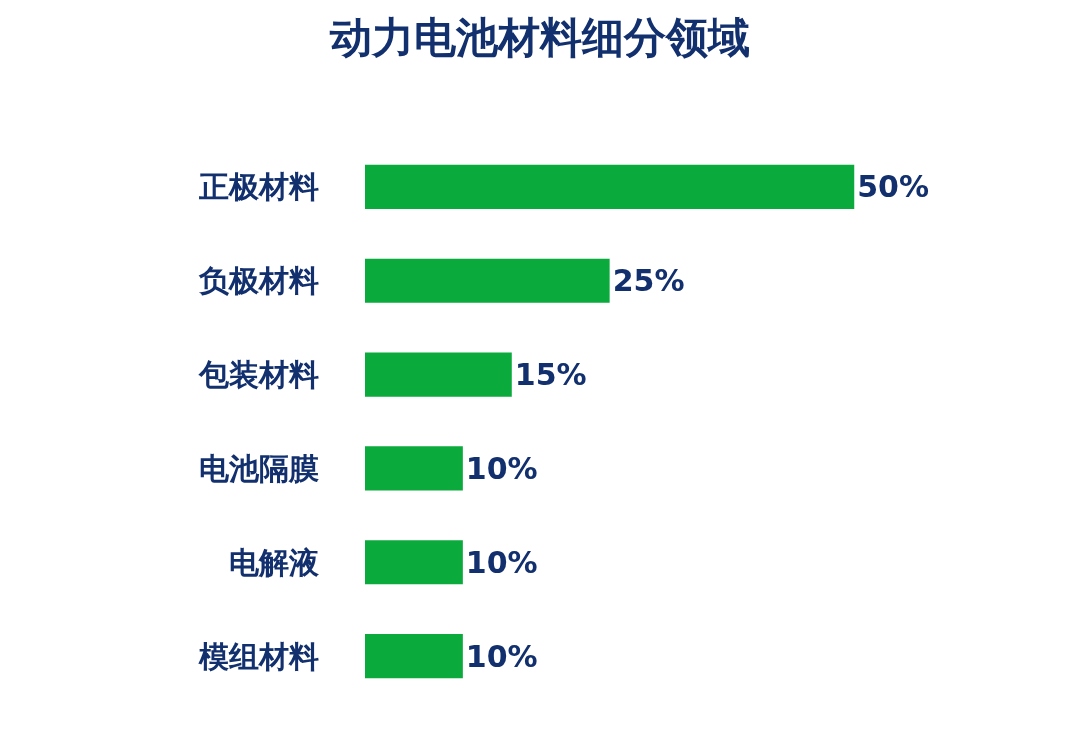  What do you see at coordinates (893, 187) in the screenshot?
I see `data-label: 50%` at bounding box center [893, 187].